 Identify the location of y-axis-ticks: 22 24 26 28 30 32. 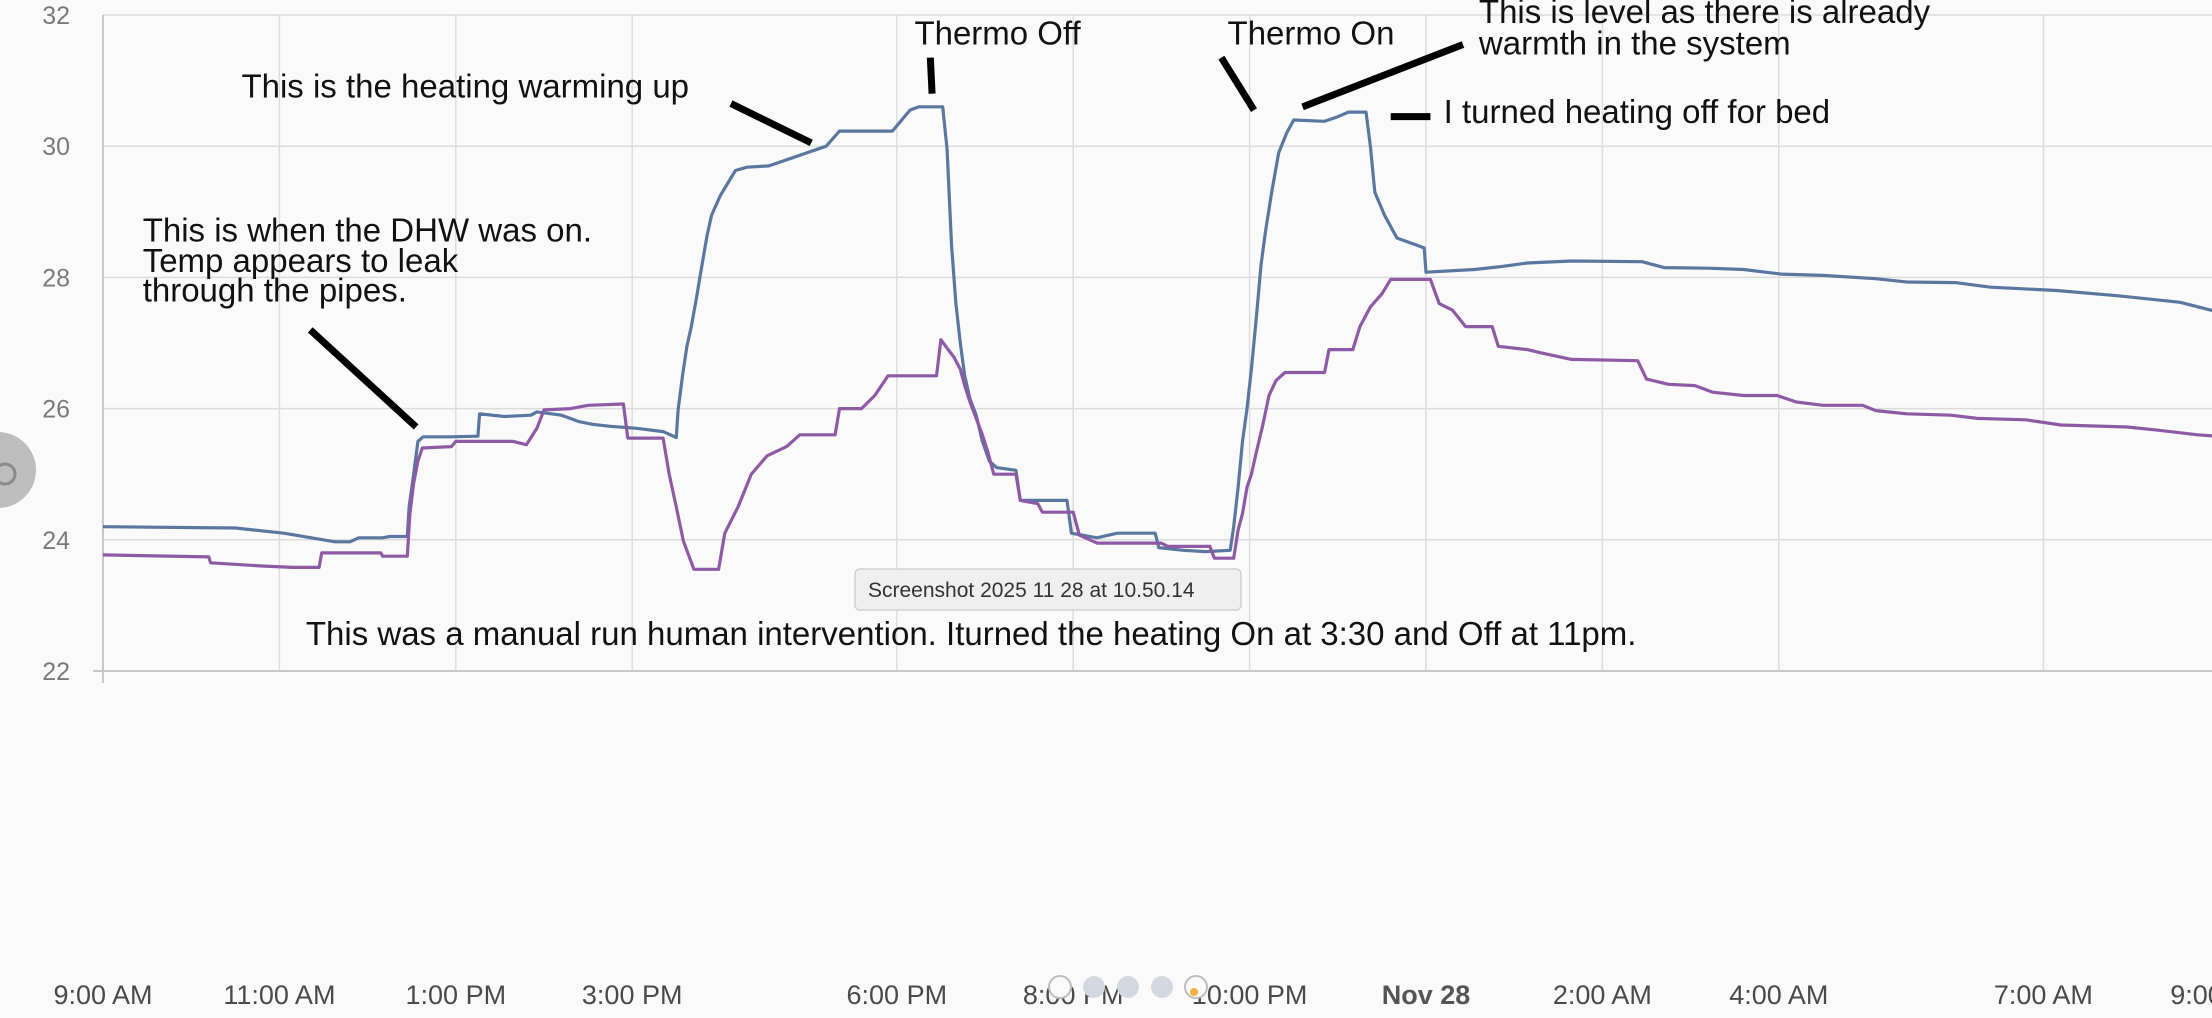
(56, 344).